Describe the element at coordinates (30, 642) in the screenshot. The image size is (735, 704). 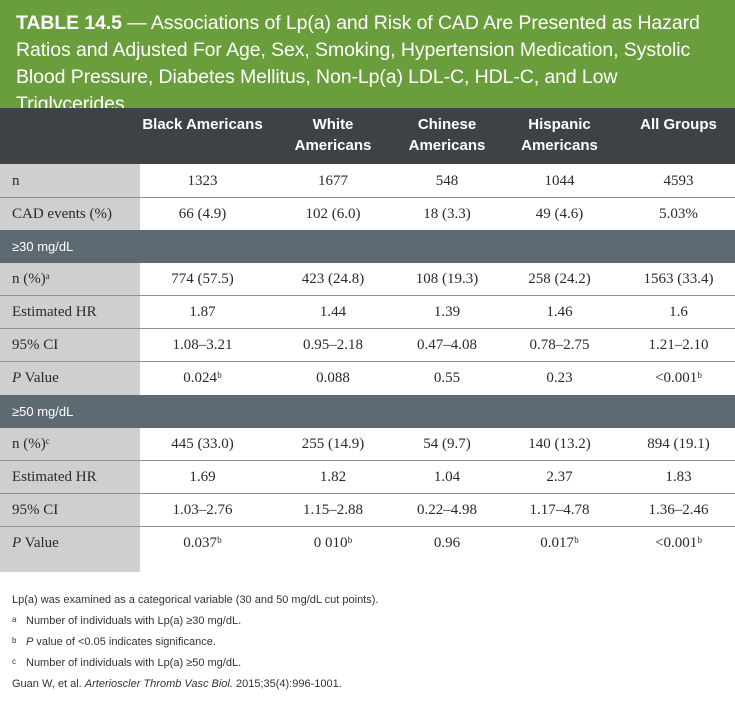
I see `footnote-italic: P` at that location.